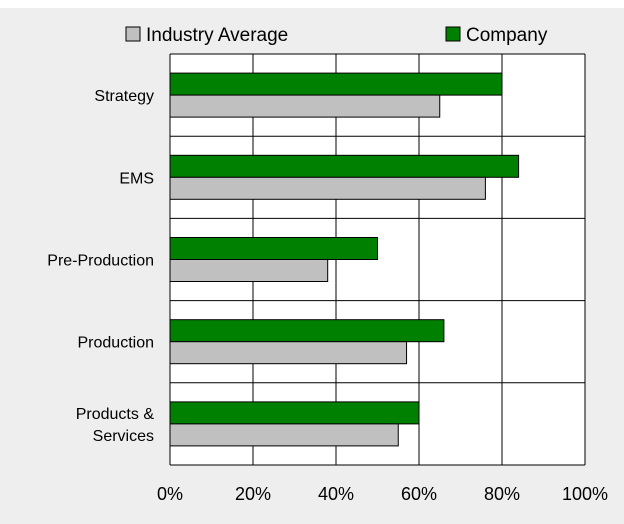 This screenshot has width=624, height=524. I want to click on legend-label-industry-average: Industry Average, so click(217, 35).